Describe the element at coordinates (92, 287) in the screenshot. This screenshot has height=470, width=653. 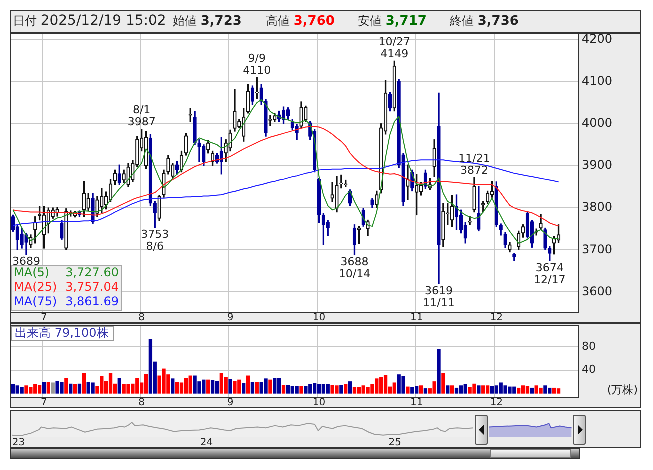
I see `annotation: 3,757.04` at that location.